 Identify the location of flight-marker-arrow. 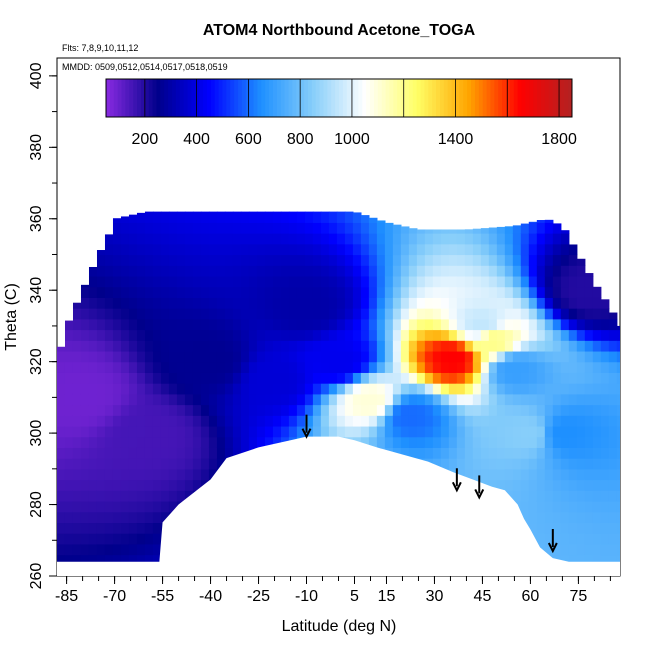
(306, 426).